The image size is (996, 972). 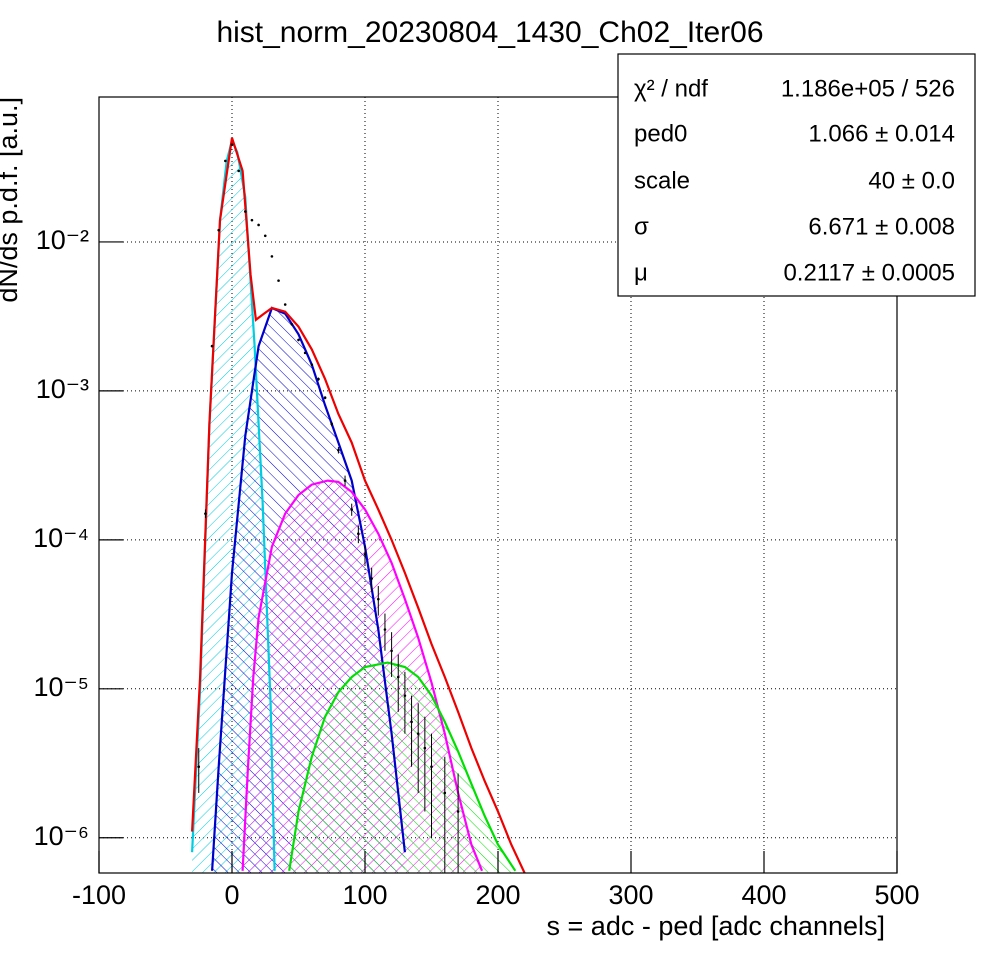 What do you see at coordinates (11, 200) in the screenshot?
I see `y-axis-label: dN/ds p.d.f. [a.u.]` at bounding box center [11, 200].